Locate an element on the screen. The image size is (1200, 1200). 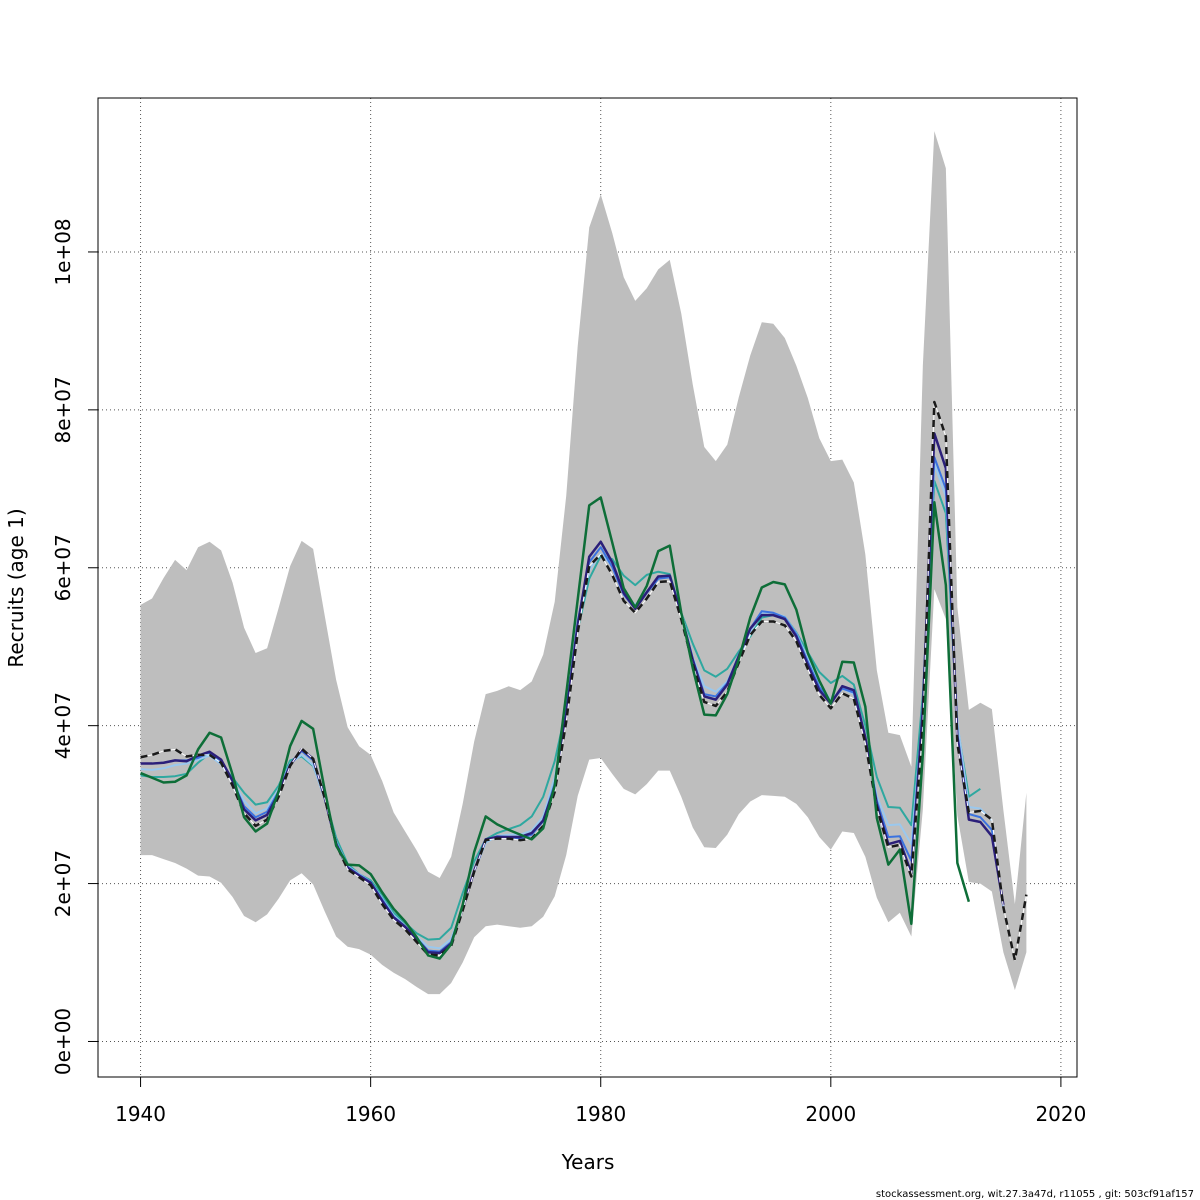
x-axis-title: Years is located at coordinates (588, 1162).